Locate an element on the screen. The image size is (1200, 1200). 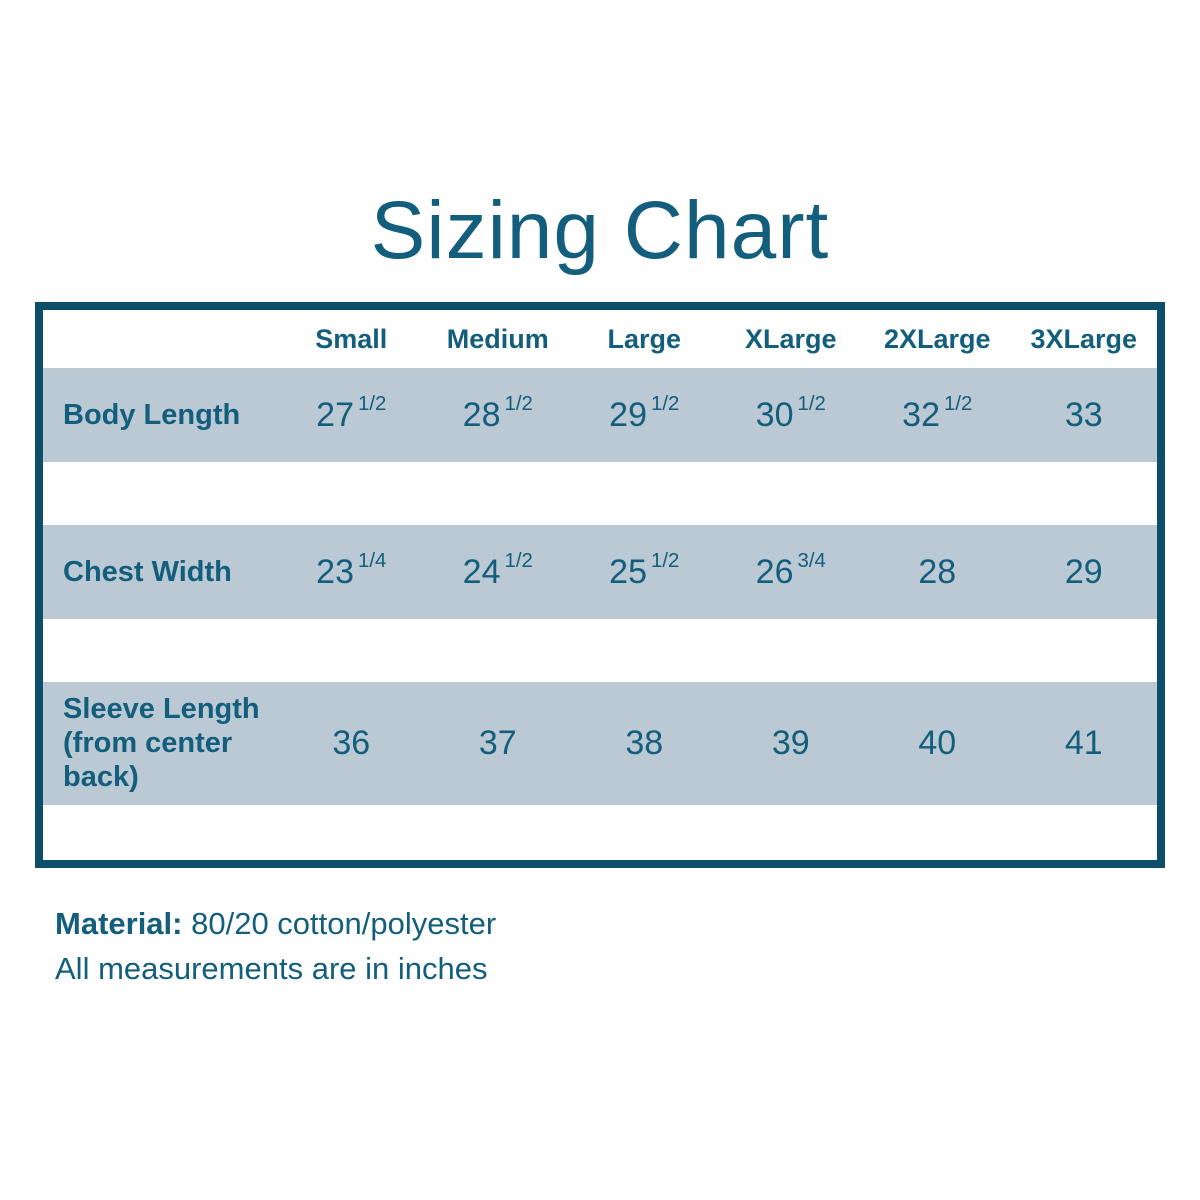
size-value: 41 is located at coordinates (1084, 743).